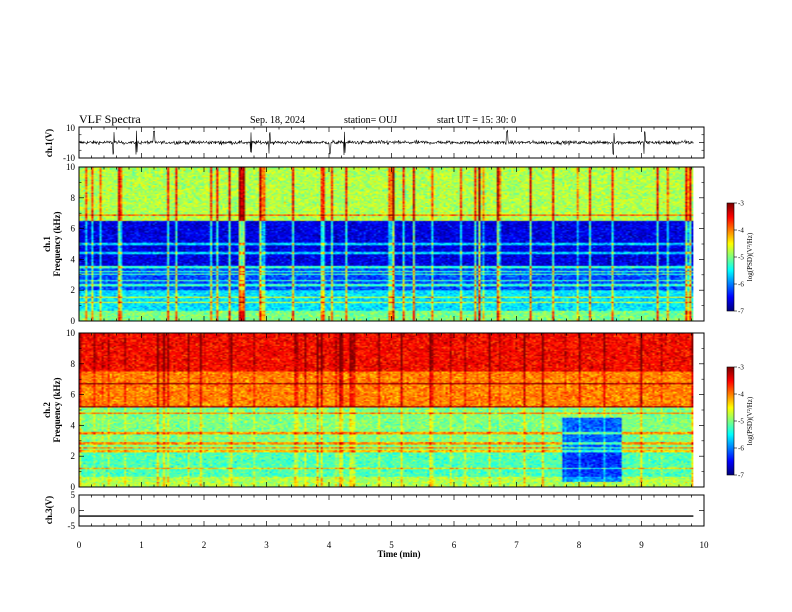  Describe the element at coordinates (516, 545) in the screenshot. I see `time-tick-label: 7` at that location.